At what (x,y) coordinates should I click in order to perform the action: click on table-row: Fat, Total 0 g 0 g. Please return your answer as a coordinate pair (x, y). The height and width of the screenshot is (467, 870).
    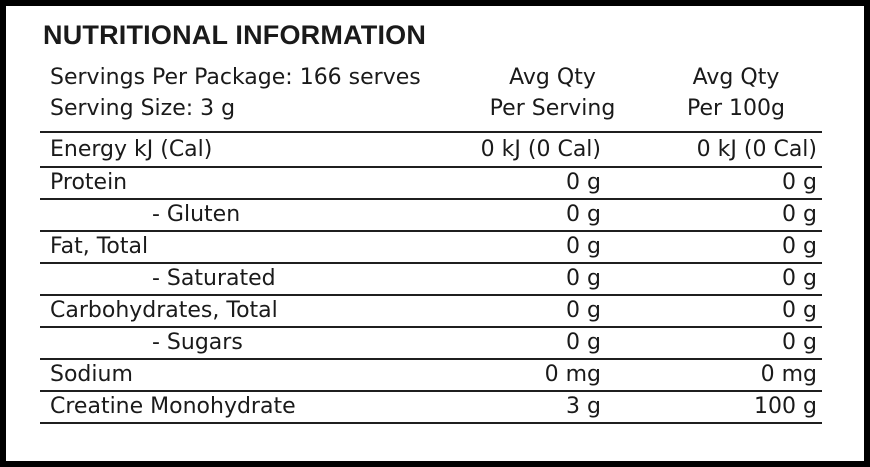
    Looking at the image, I should click on (431, 248).